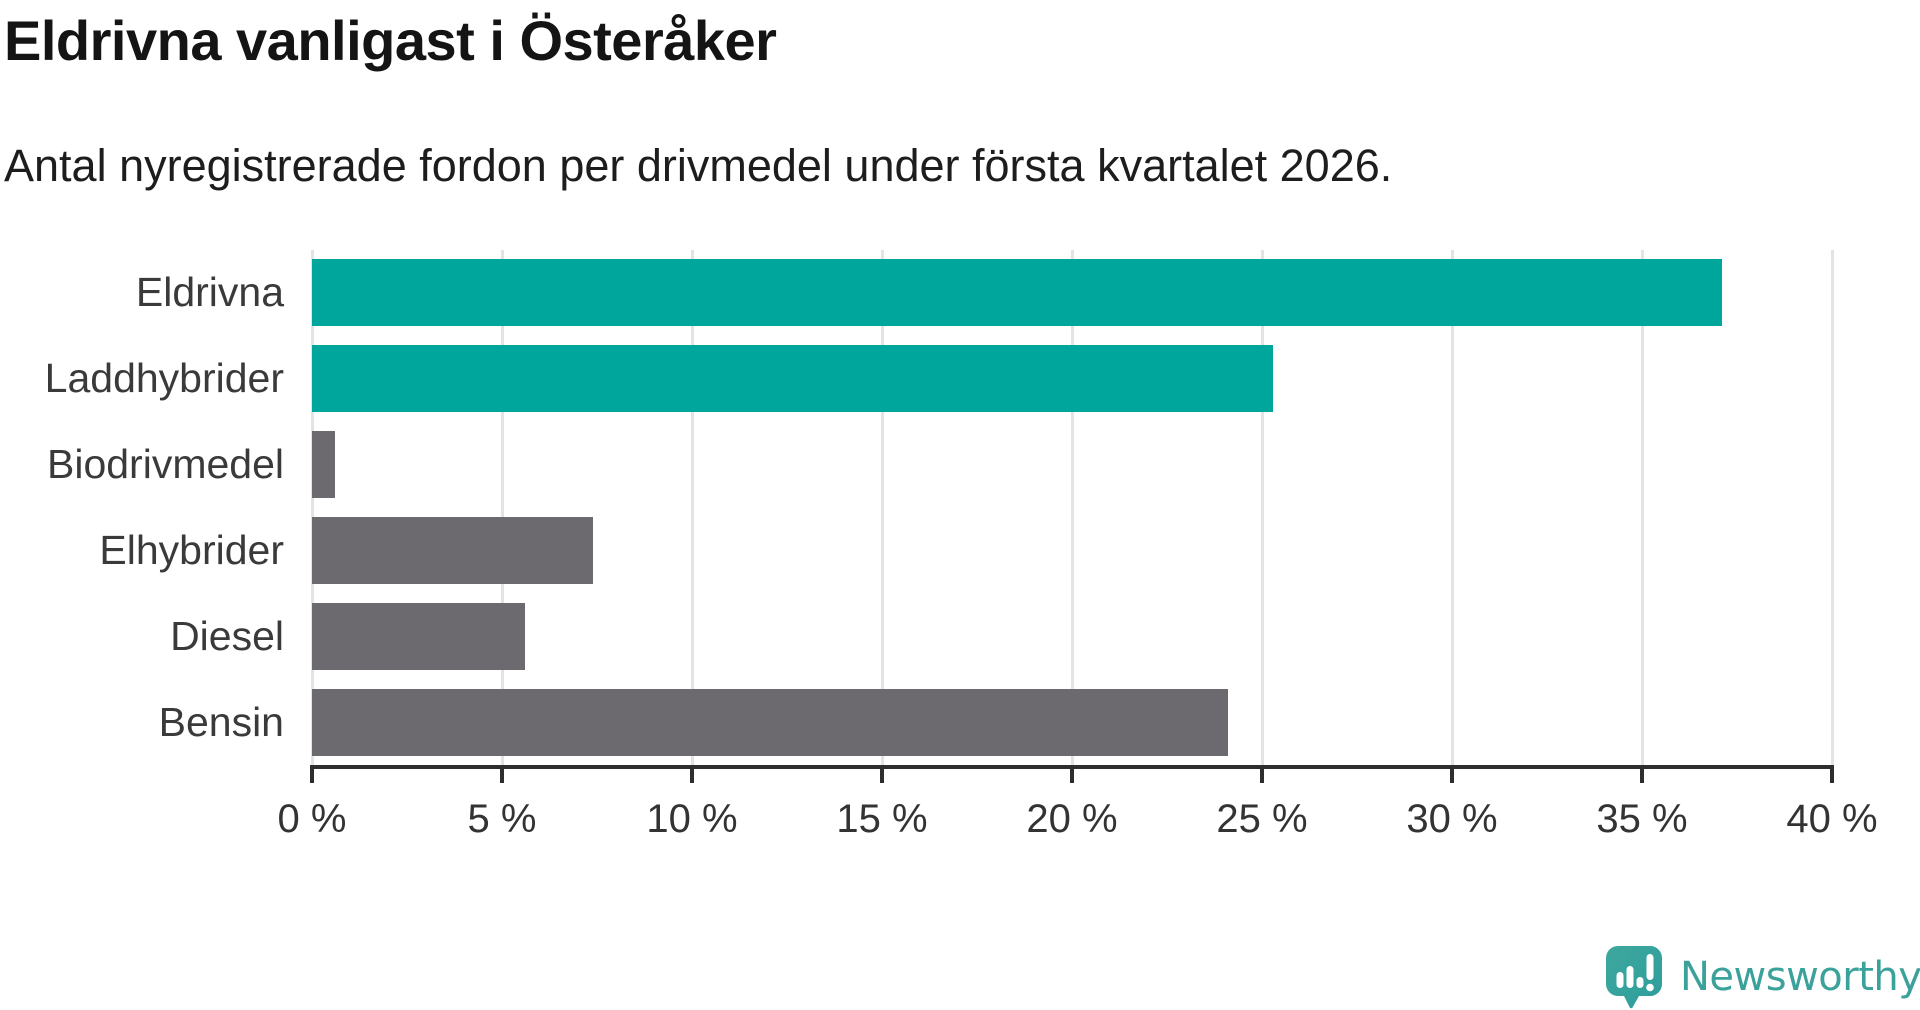 The height and width of the screenshot is (1010, 1920). Describe the element at coordinates (692, 819) in the screenshot. I see `x-axis-tick-label-10: 10 %` at that location.